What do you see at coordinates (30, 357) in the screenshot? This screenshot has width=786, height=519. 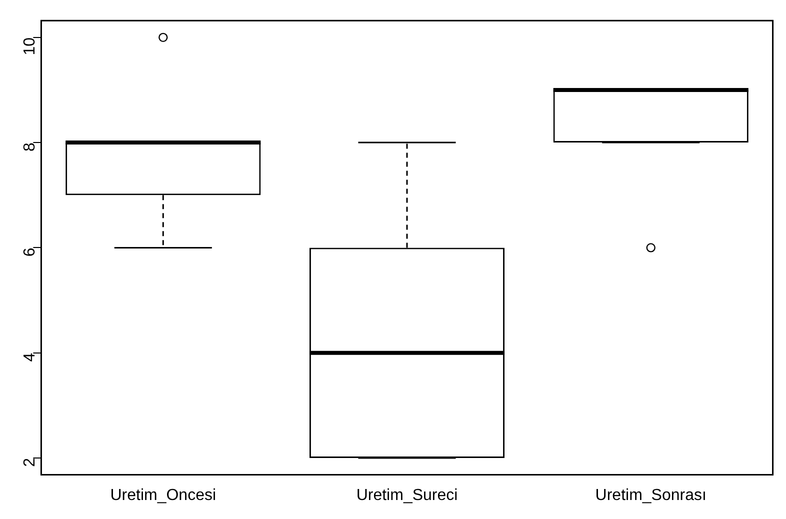 I see `y-tick-label: 4` at bounding box center [30, 357].